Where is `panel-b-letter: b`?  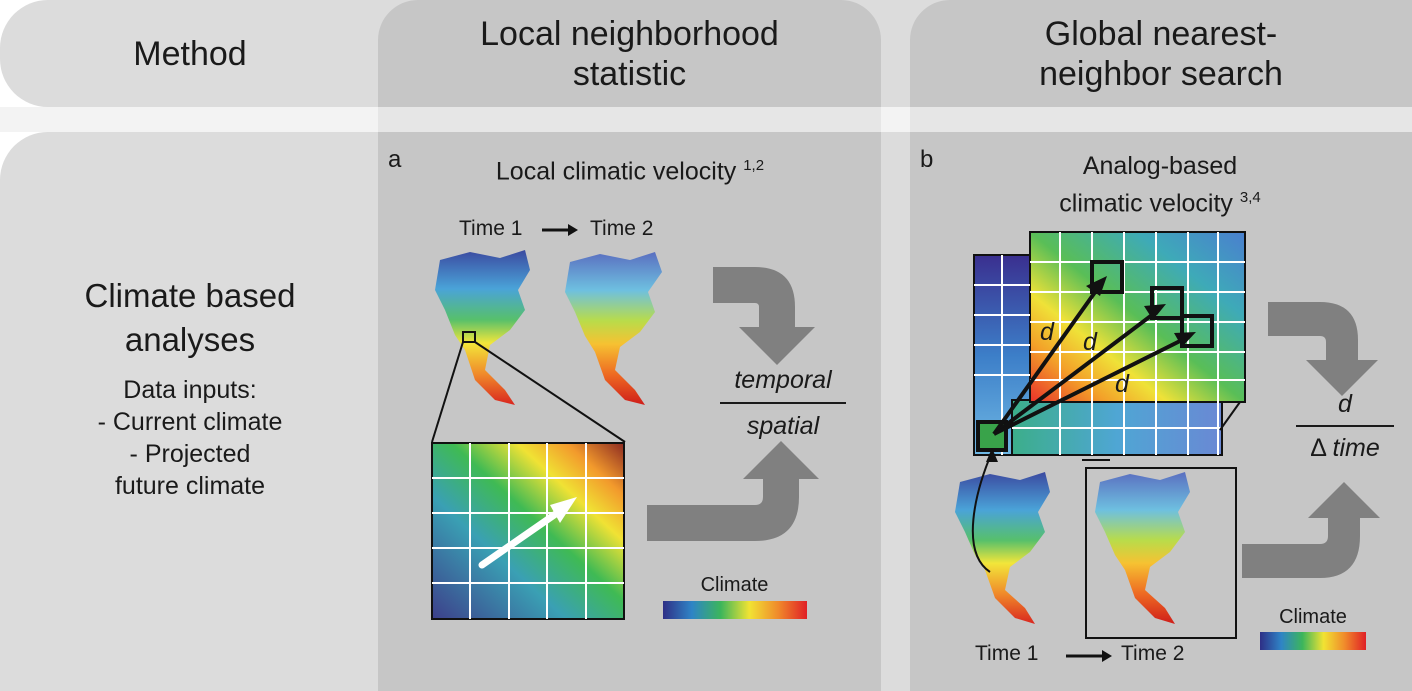 panel-b-letter: b is located at coordinates (927, 159).